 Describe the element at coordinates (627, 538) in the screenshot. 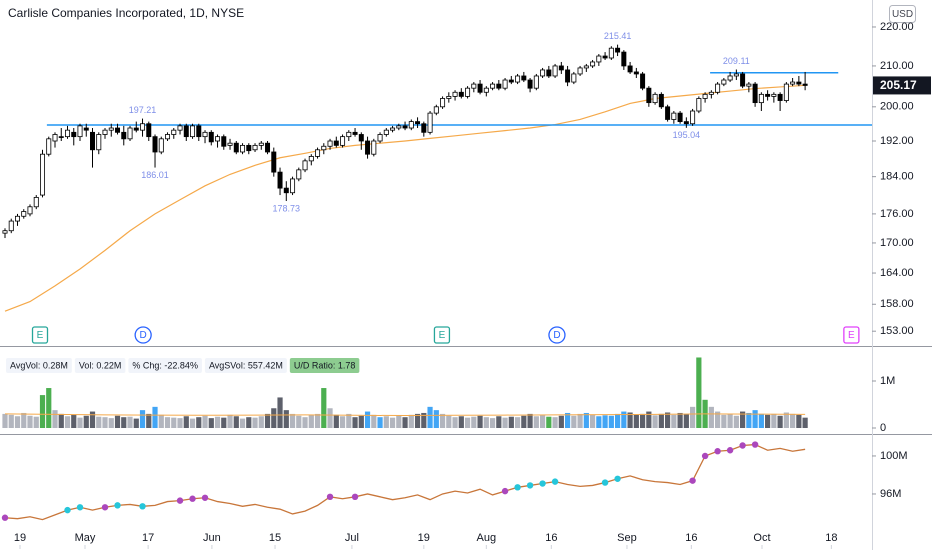

I see `x-tick-label: Sep` at that location.